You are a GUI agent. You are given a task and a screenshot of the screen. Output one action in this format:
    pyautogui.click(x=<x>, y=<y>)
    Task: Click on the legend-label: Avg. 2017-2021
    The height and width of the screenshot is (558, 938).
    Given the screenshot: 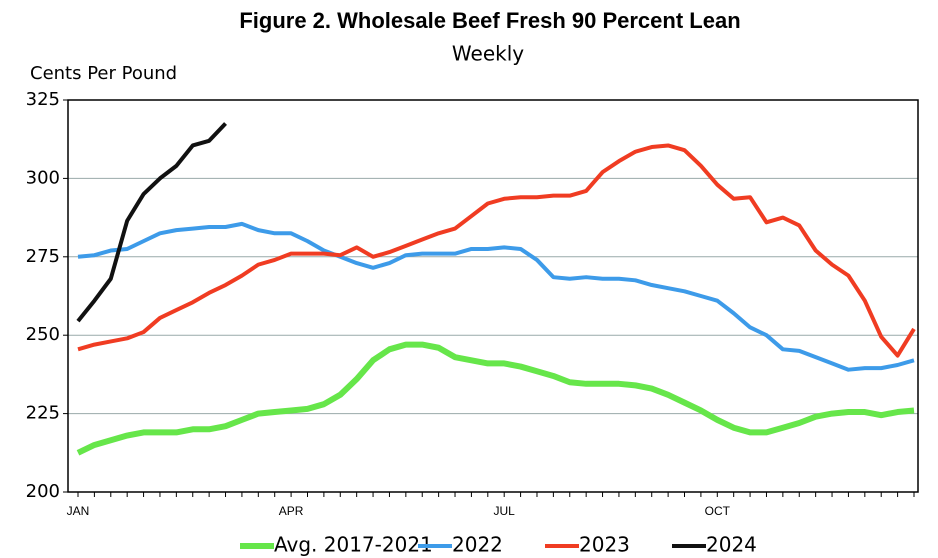 What is the action you would take?
    pyautogui.click(x=353, y=545)
    